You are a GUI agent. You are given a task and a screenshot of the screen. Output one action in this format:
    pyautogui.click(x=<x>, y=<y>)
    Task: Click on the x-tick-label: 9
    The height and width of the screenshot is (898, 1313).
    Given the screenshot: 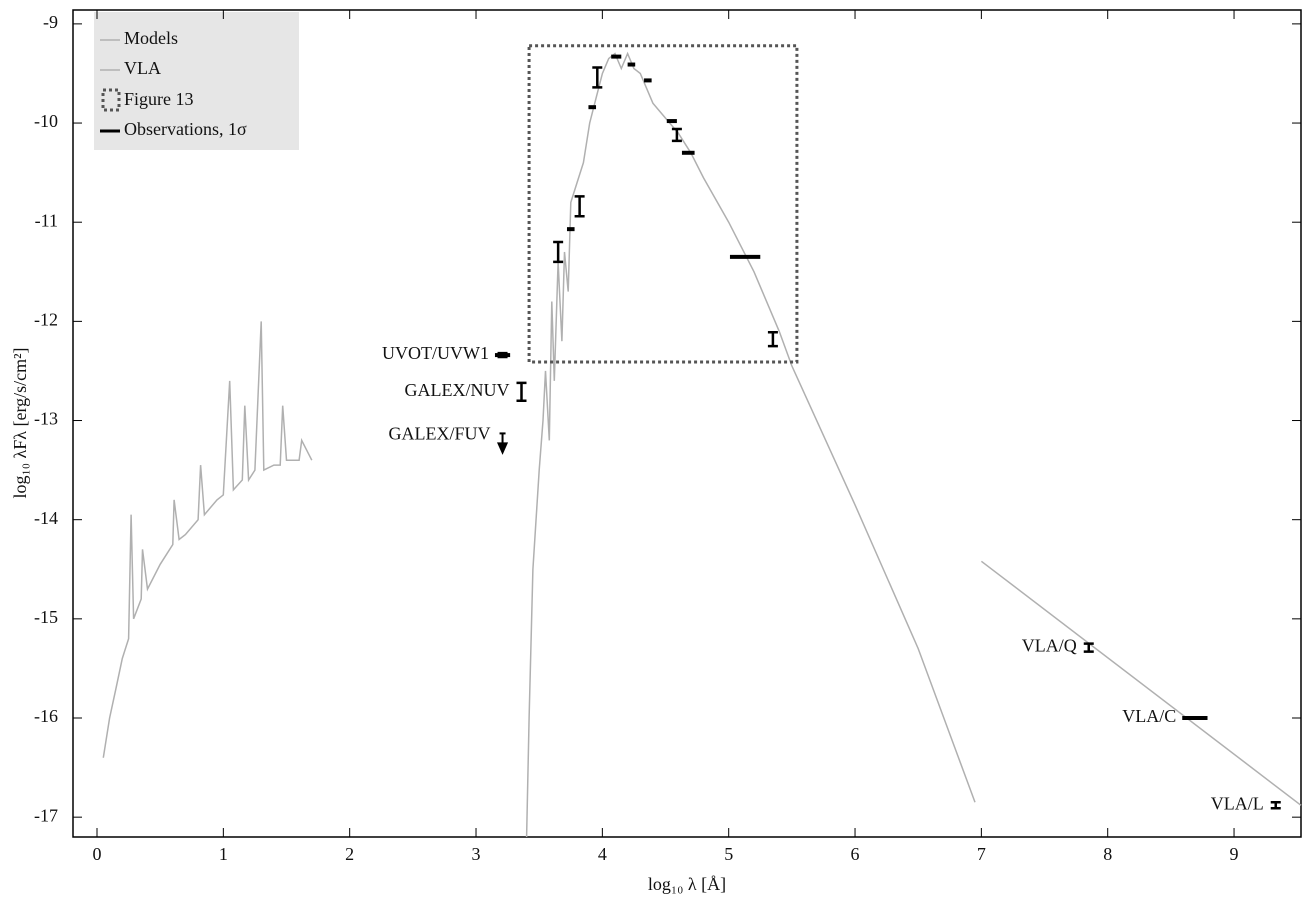 What is the action you would take?
    pyautogui.click(x=1234, y=854)
    